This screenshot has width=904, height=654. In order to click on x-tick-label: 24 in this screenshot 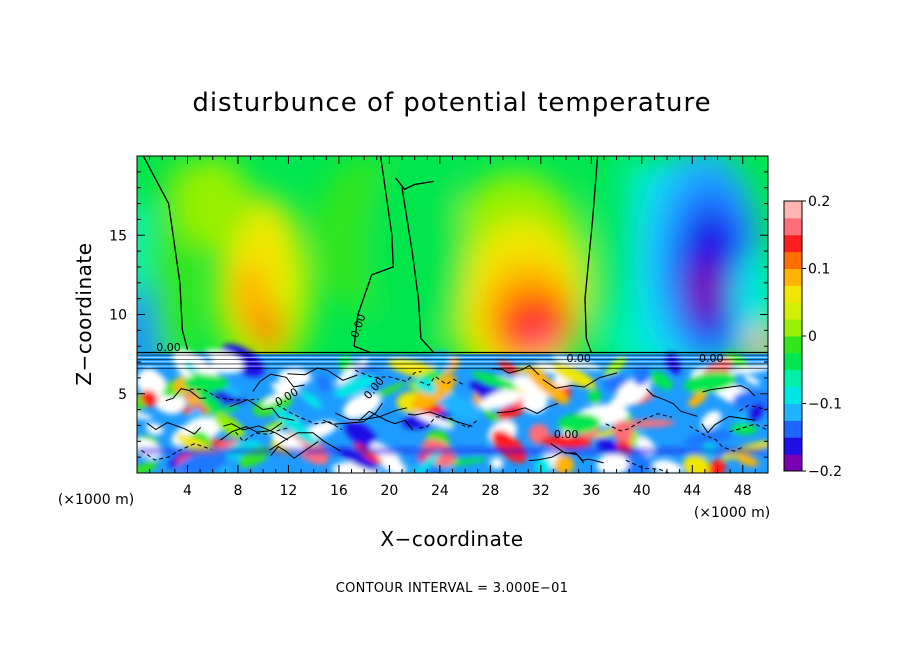, I will do `click(440, 491)`.